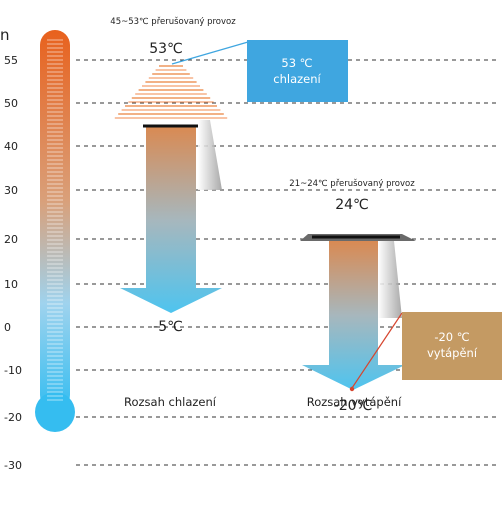 The height and width of the screenshot is (518, 504). I want to click on heating-shadow, so click(390, 279).